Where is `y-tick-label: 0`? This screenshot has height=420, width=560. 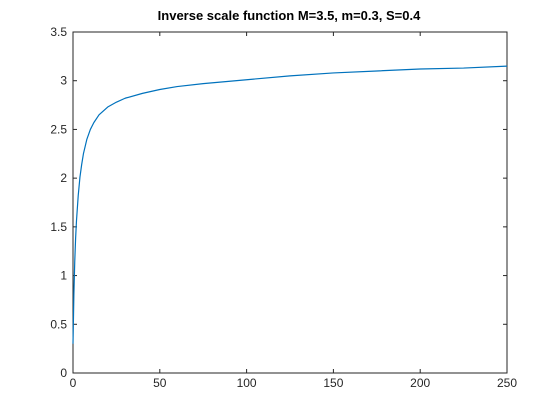
y-tick-label: 0 is located at coordinates (63, 373).